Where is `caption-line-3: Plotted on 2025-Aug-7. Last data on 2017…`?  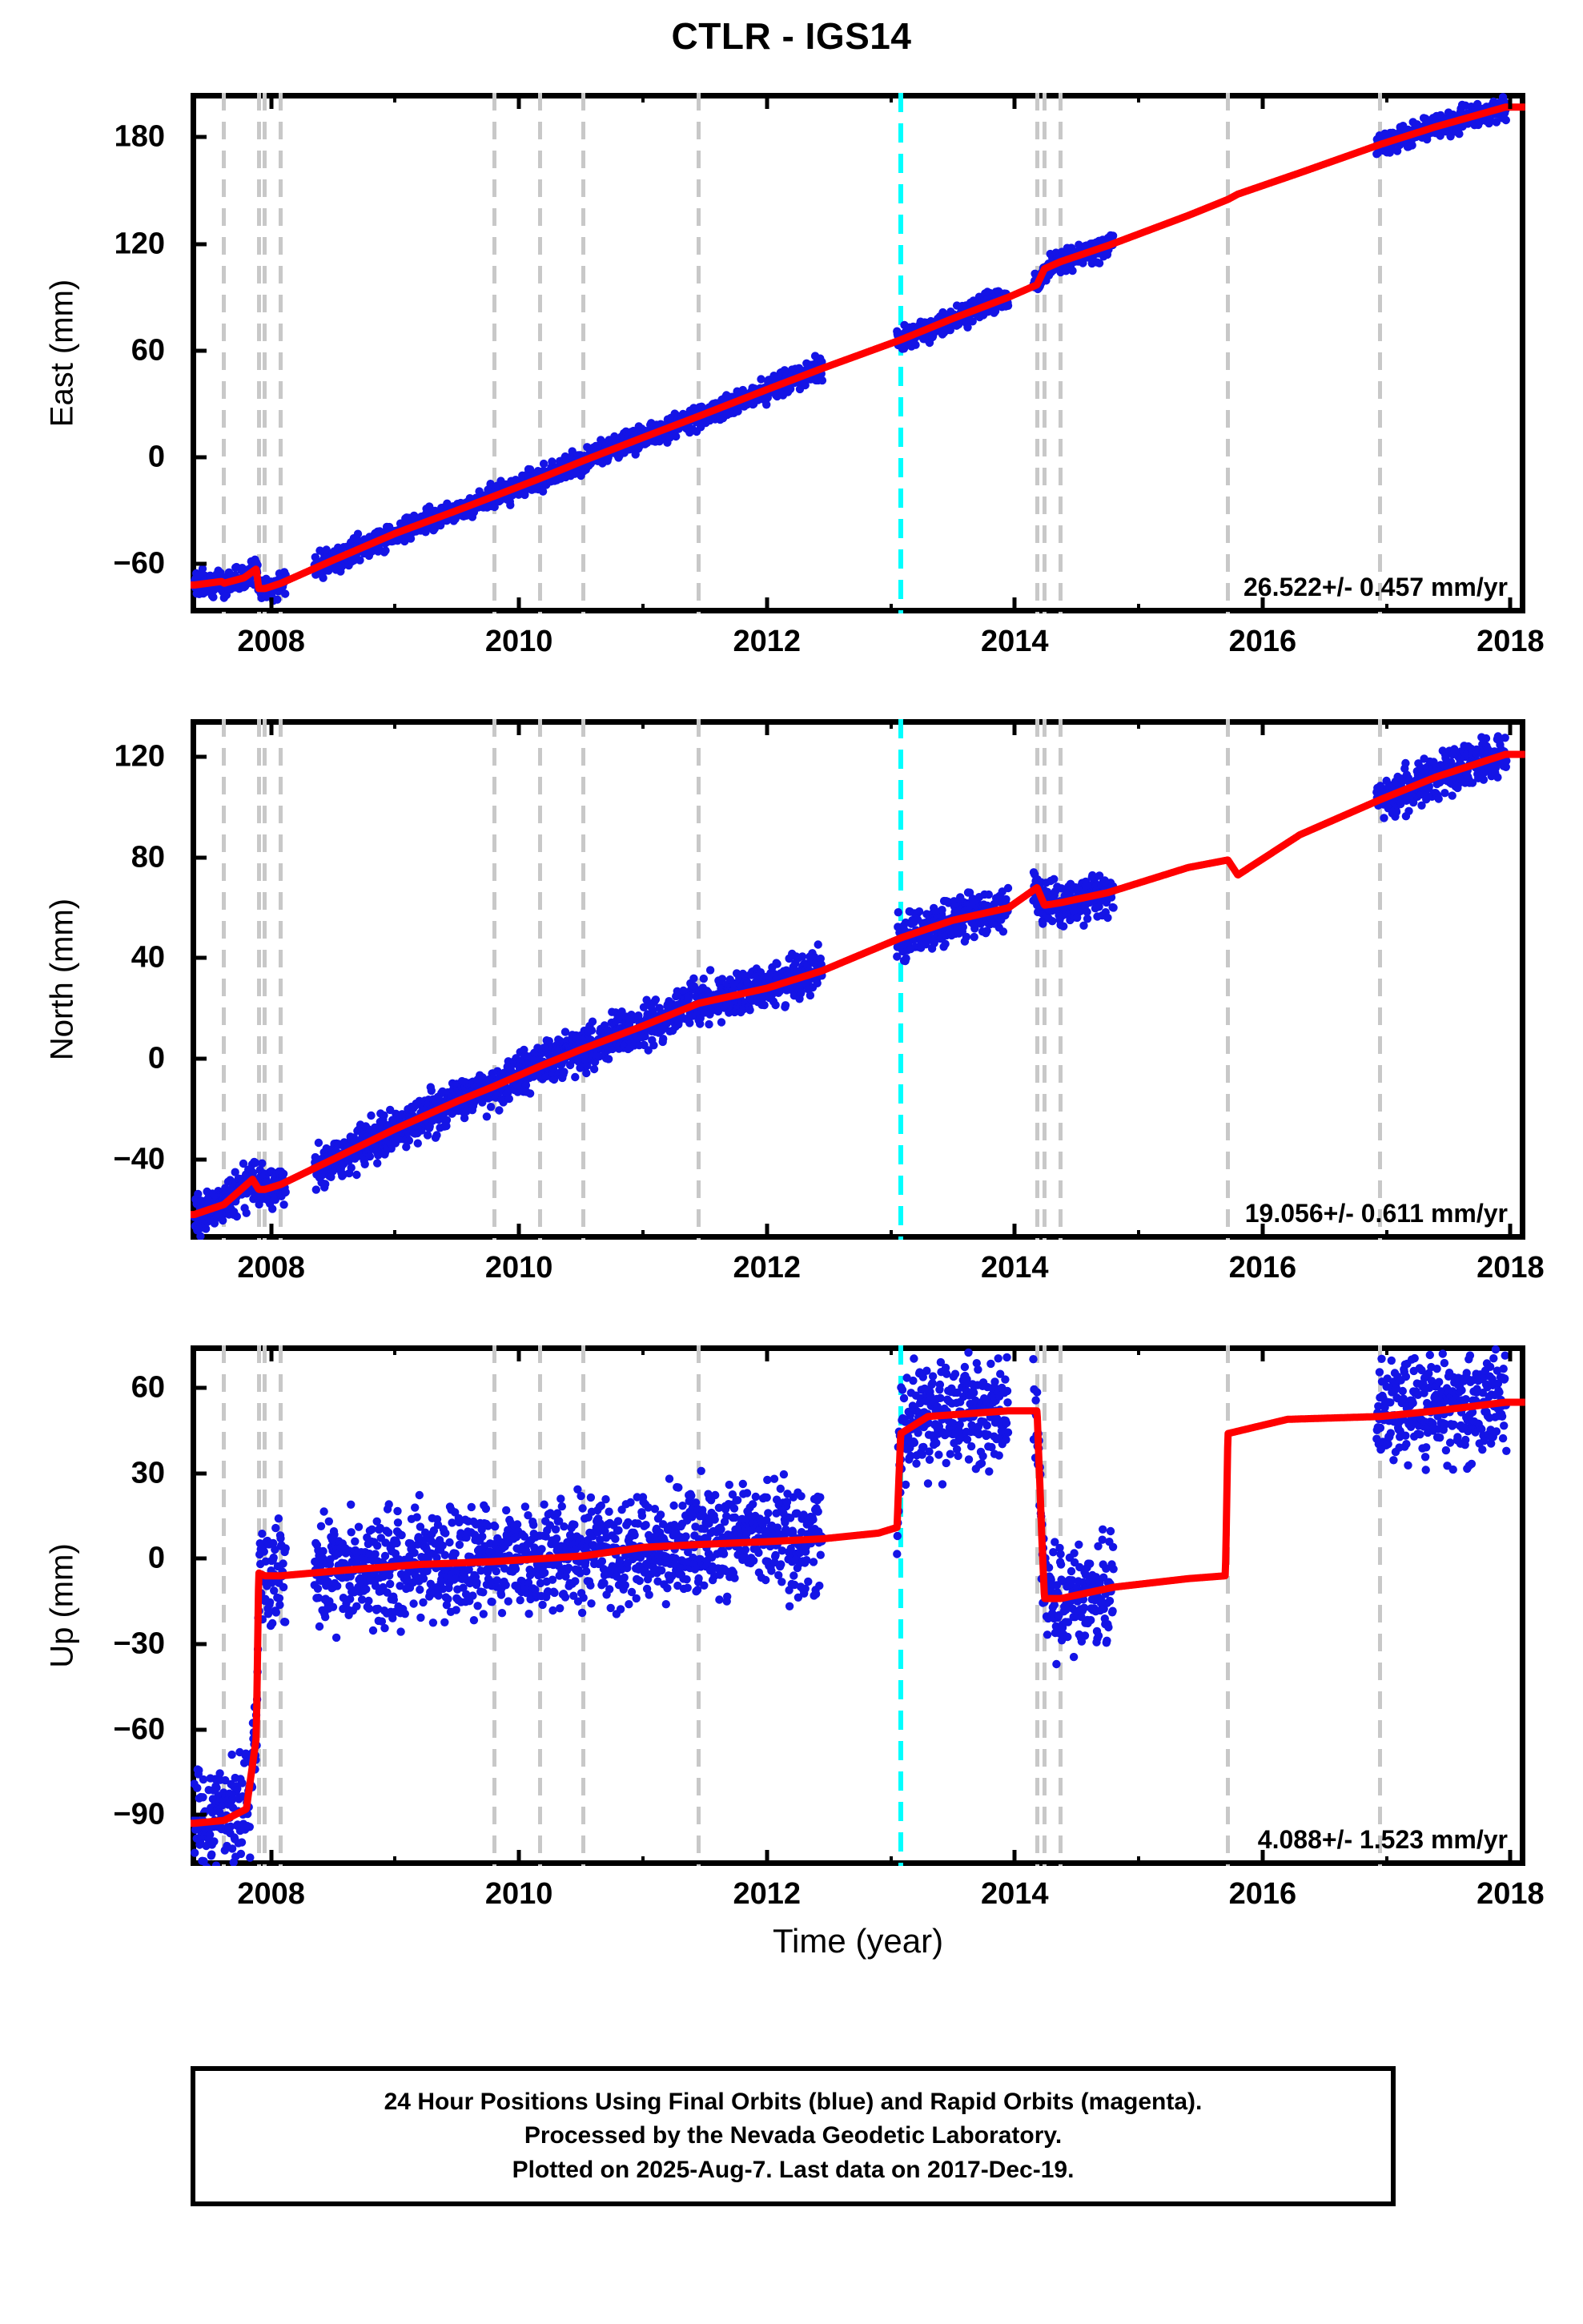
caption-line-3: Plotted on 2025-Aug-7. Last data on 2017… is located at coordinates (793, 2169).